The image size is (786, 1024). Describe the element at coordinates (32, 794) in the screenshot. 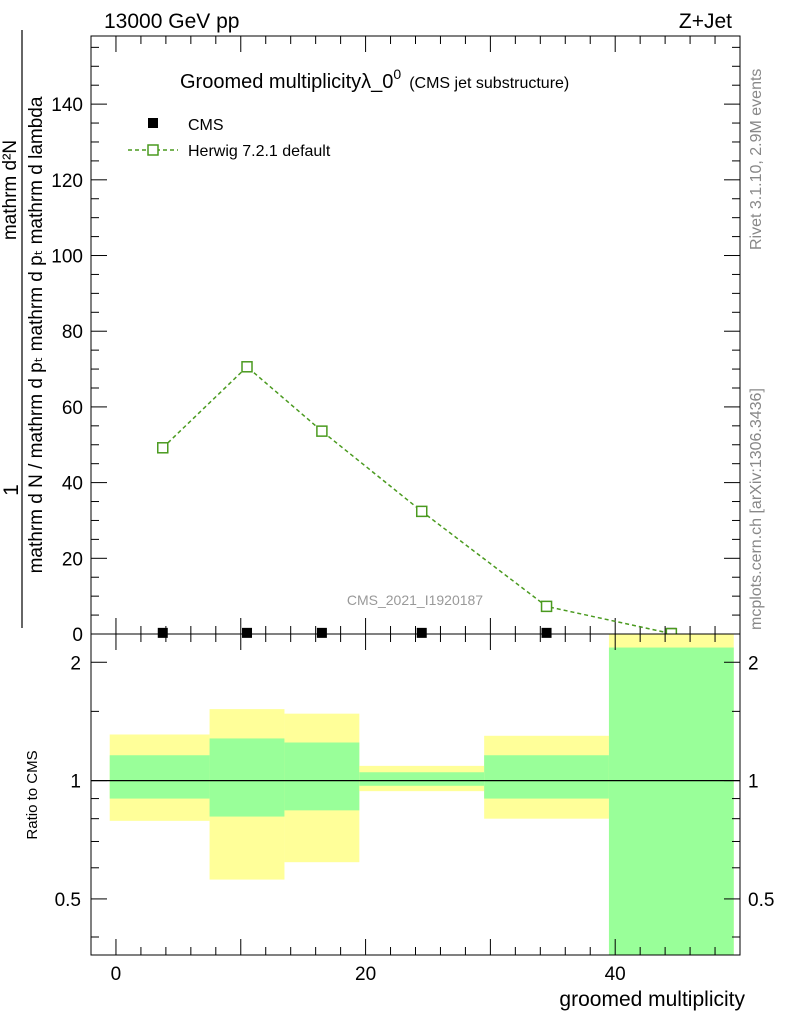

I see `ratio-ylabel: Ratio to CMS` at that location.